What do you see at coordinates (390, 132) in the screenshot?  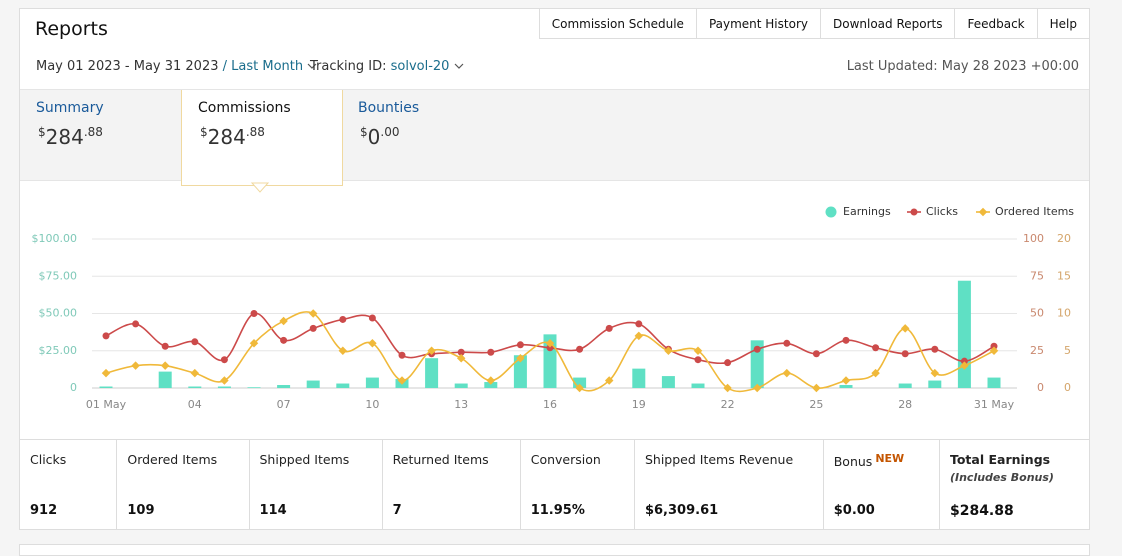 I see `fraction: .00` at bounding box center [390, 132].